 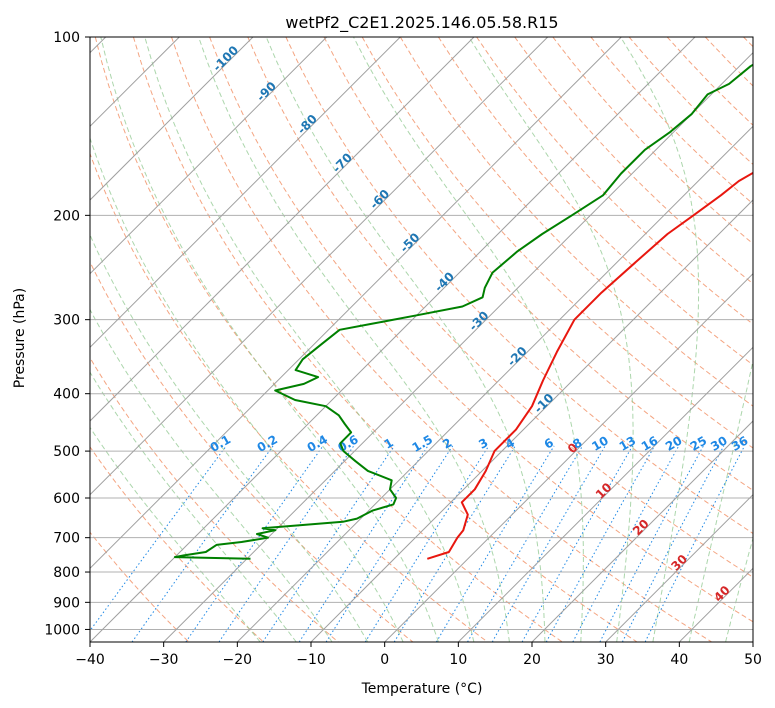 I want to click on y-tick-label: 1000, so click(x=62, y=630).